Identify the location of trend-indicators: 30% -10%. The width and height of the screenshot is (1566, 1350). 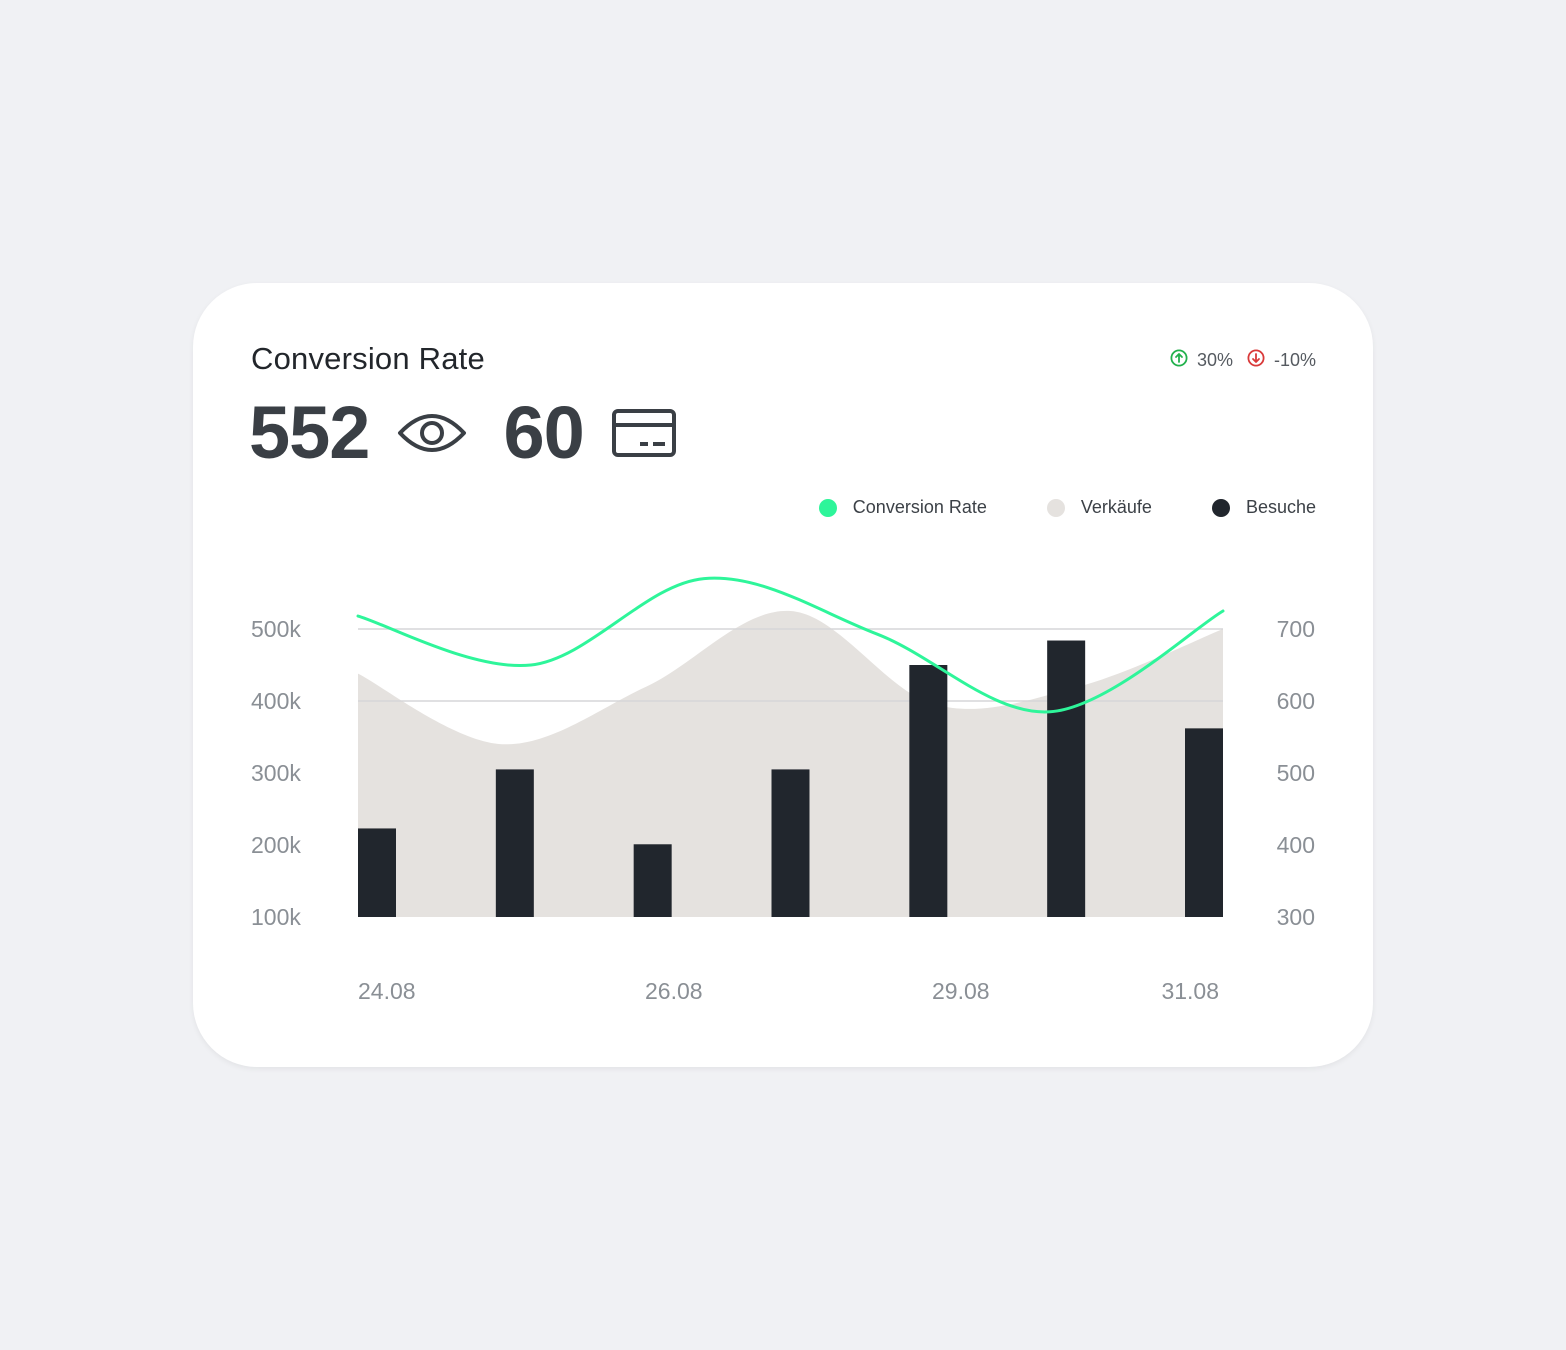
(1243, 360).